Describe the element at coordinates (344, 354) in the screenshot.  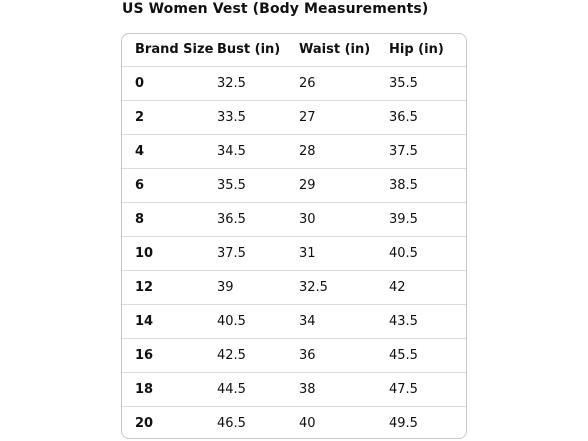
I see `waist-cell: 36` at that location.